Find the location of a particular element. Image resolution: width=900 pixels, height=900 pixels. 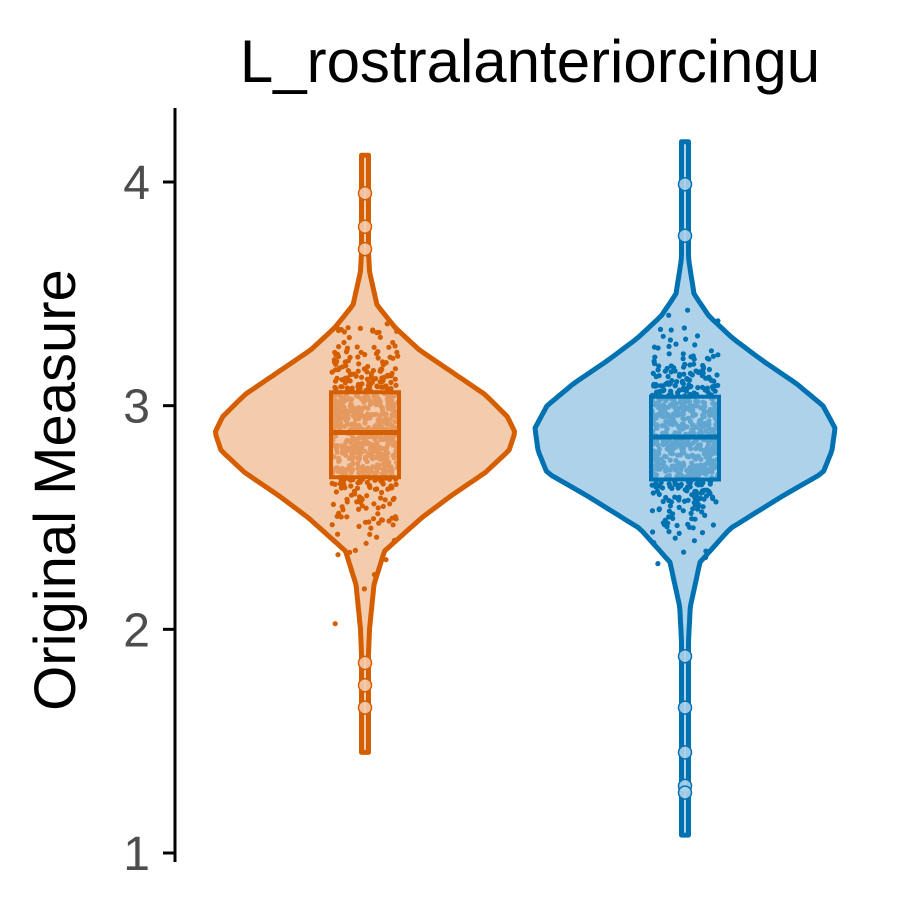

y-tick-label-1: 1 is located at coordinates (136, 854).